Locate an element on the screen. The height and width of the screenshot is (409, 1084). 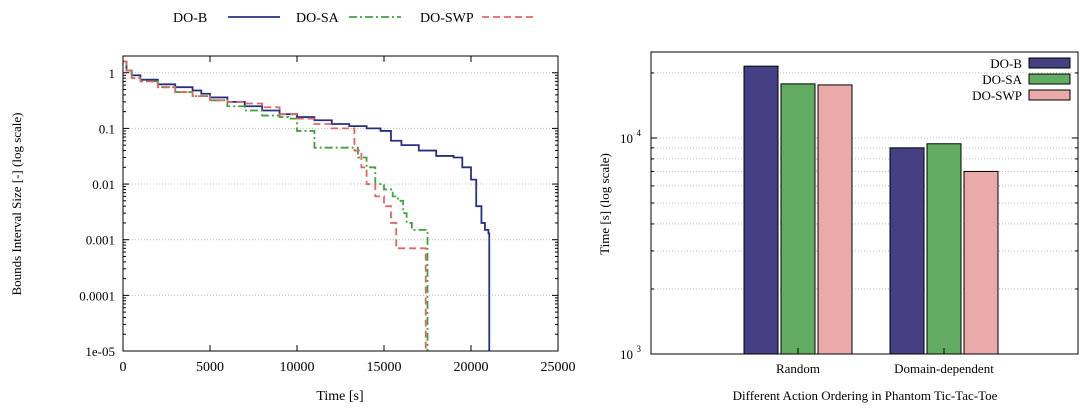
bar-do-swp-domain-dependent is located at coordinates (981, 262).